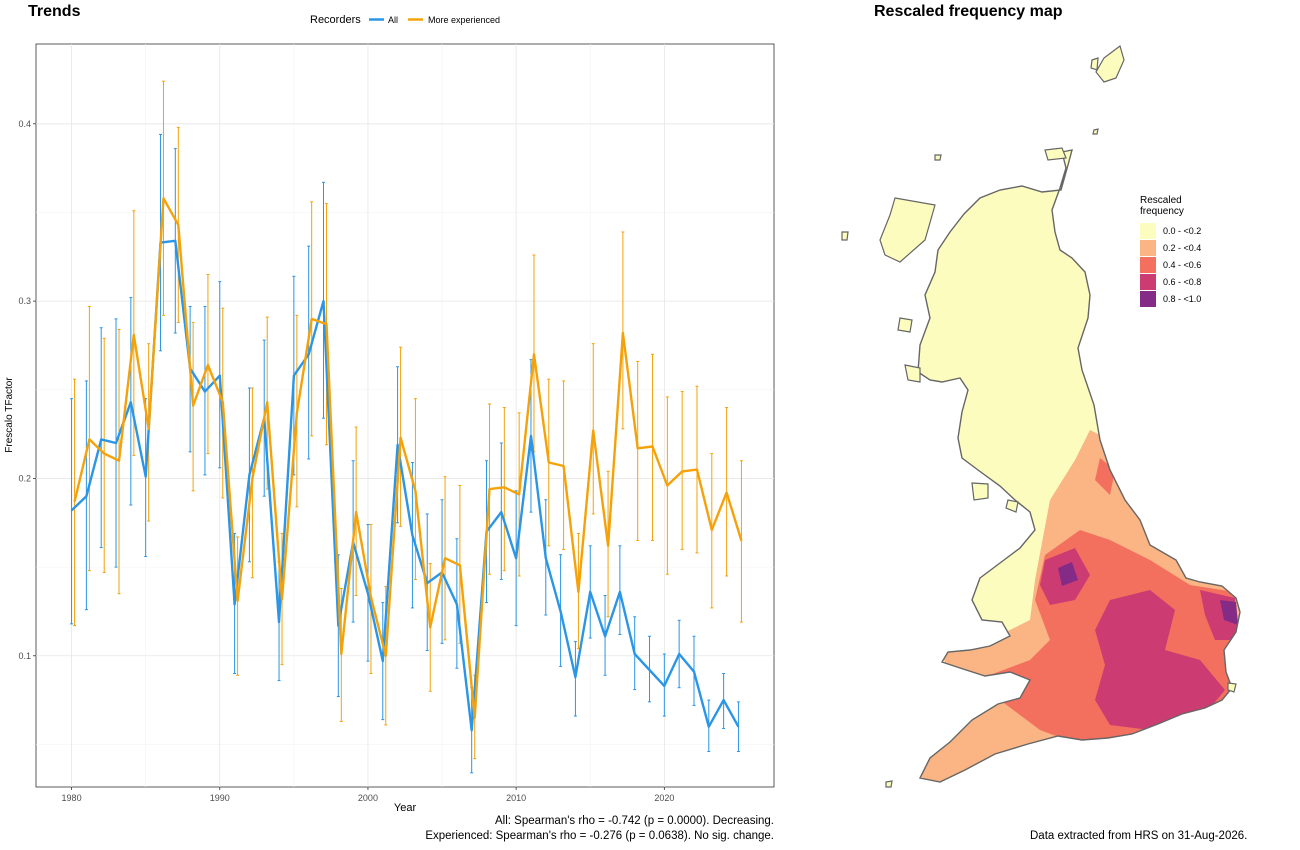  Describe the element at coordinates (393, 20) in the screenshot. I see `legend-label-all: All` at that location.